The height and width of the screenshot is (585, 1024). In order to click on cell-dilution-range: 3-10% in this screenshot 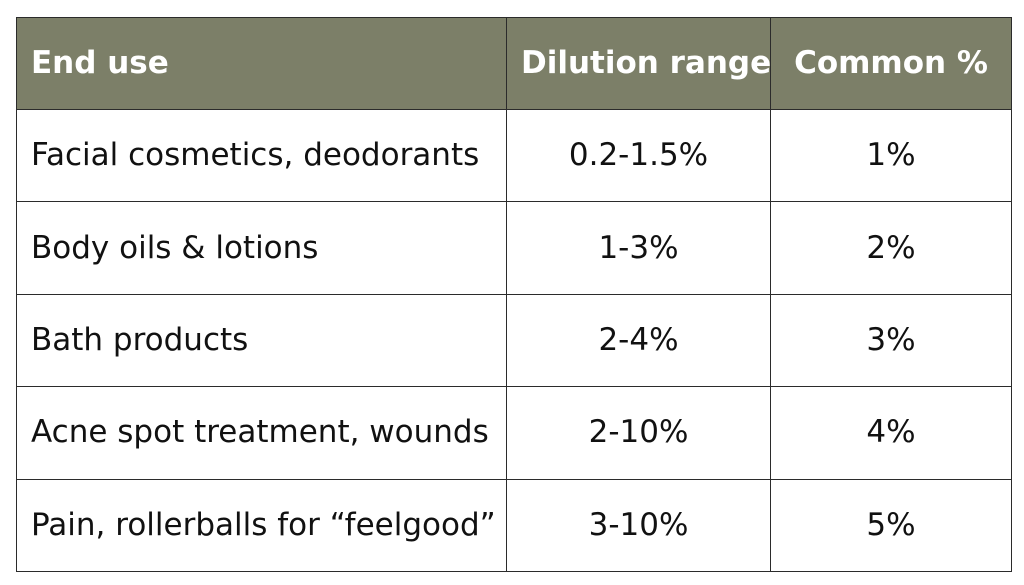, I will do `click(638, 525)`.